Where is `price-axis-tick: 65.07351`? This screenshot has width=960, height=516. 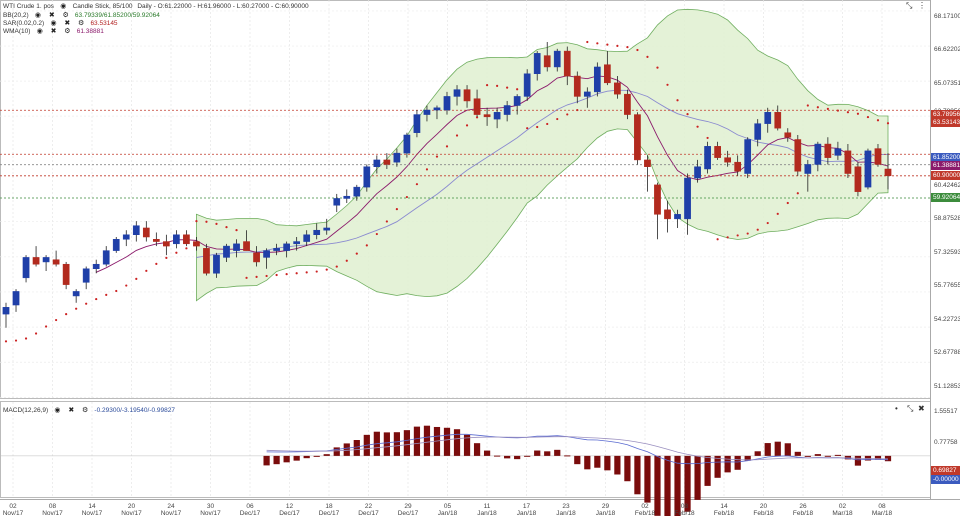 price-axis-tick: 65.07351 is located at coordinates (947, 83).